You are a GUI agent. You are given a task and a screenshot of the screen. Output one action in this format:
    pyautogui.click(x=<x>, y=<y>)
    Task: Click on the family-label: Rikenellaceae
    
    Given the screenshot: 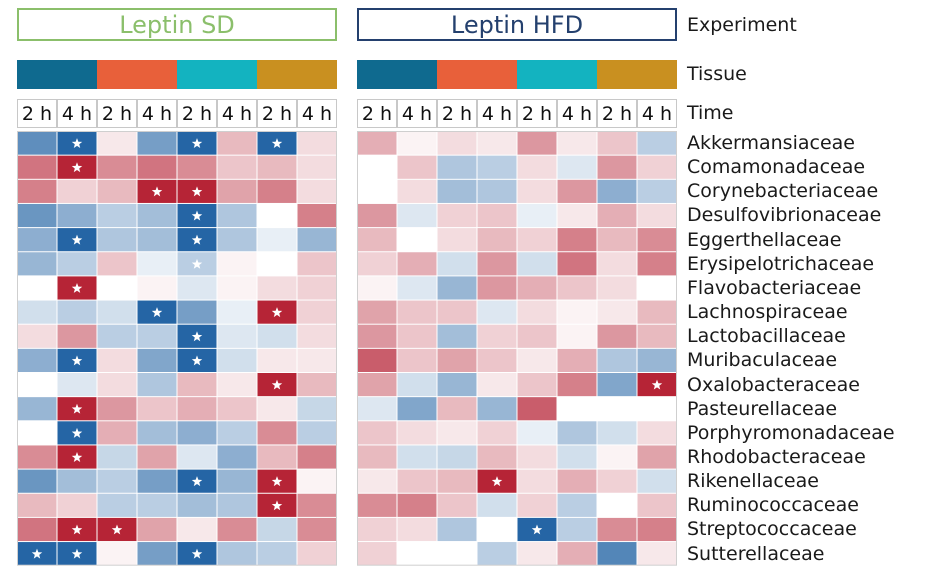 What is the action you would take?
    pyautogui.click(x=753, y=481)
    